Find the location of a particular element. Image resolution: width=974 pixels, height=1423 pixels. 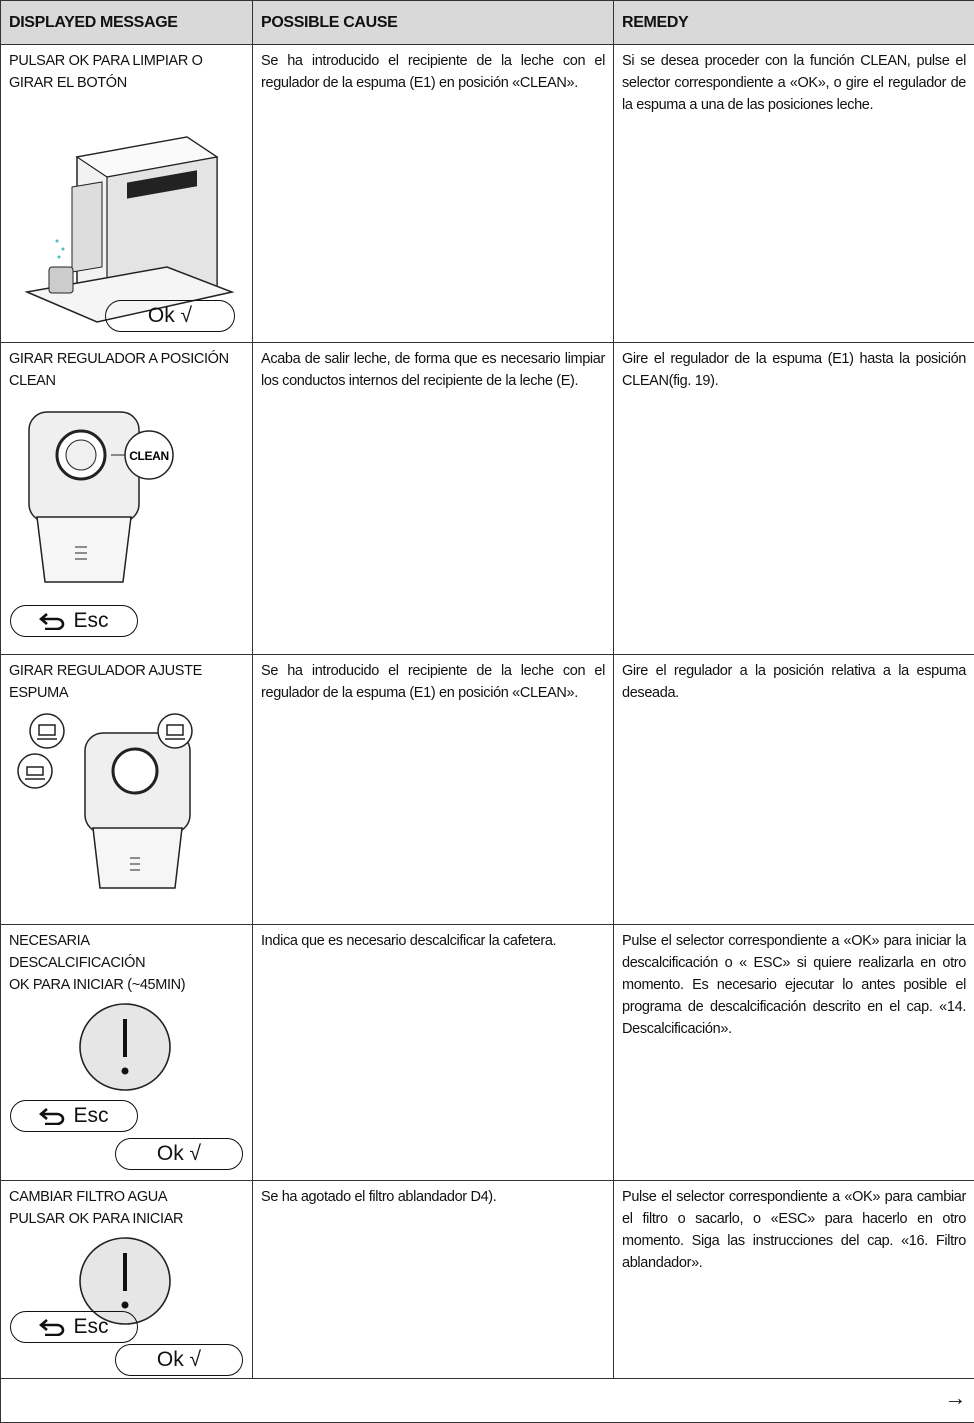

message: OK PARA INICIAR (~45MIN) is located at coordinates (97, 985).